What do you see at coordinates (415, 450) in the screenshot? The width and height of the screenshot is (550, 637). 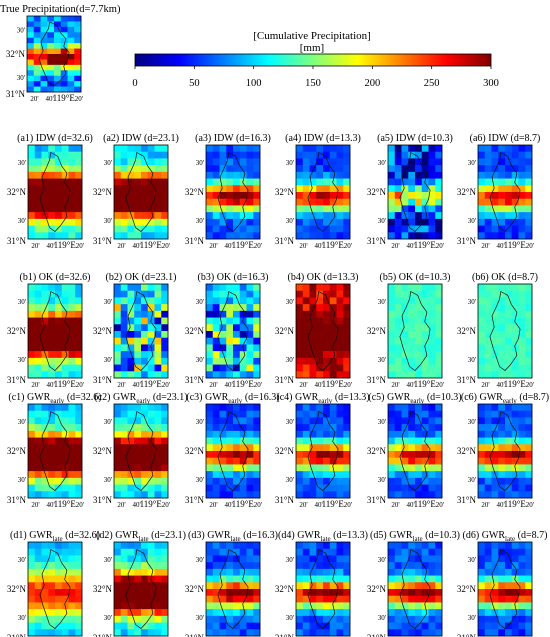 I see `region-outline` at bounding box center [415, 450].